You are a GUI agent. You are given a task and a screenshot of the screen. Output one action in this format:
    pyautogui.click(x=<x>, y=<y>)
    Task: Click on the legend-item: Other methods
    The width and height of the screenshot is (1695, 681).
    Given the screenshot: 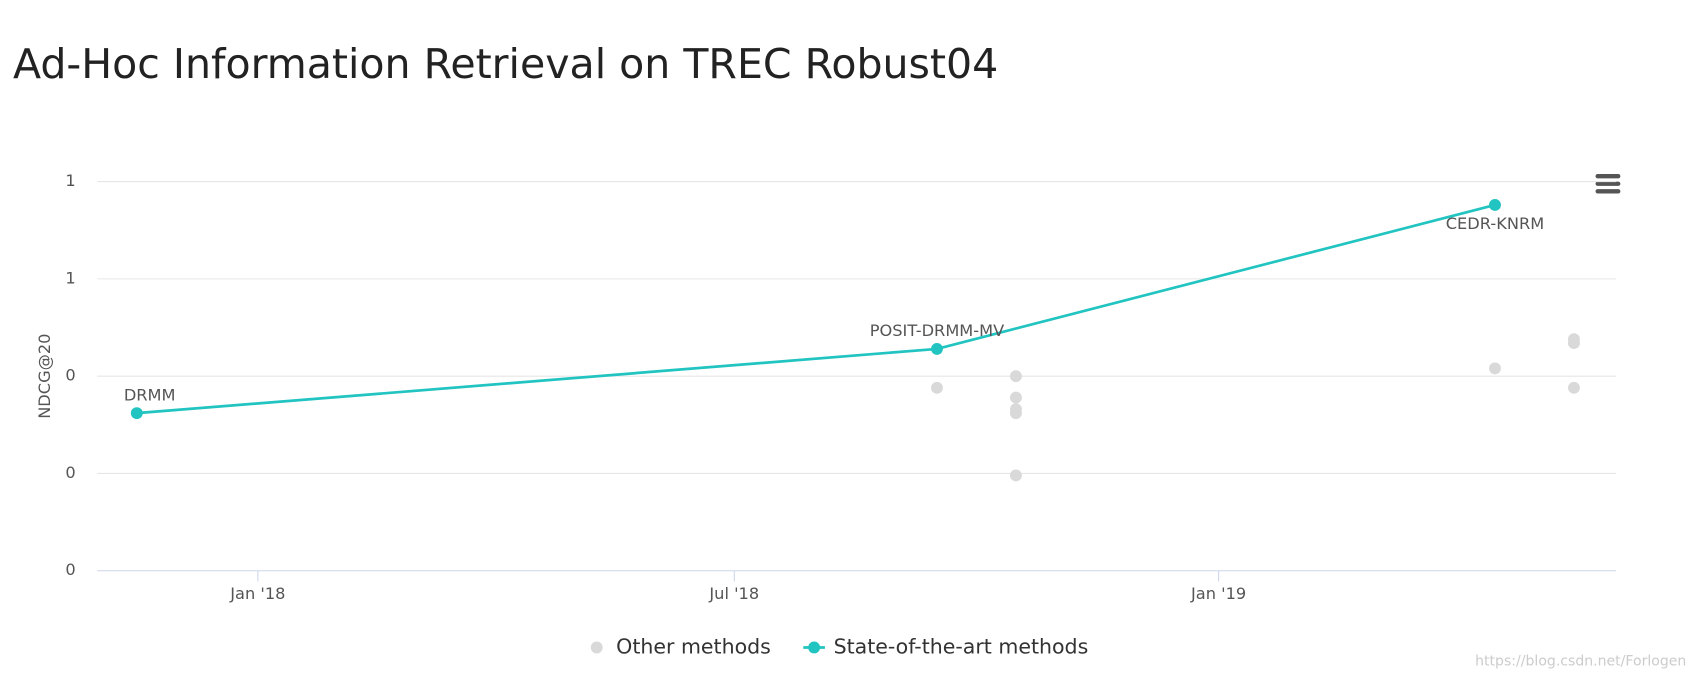 What is the action you would take?
    pyautogui.click(x=680, y=646)
    